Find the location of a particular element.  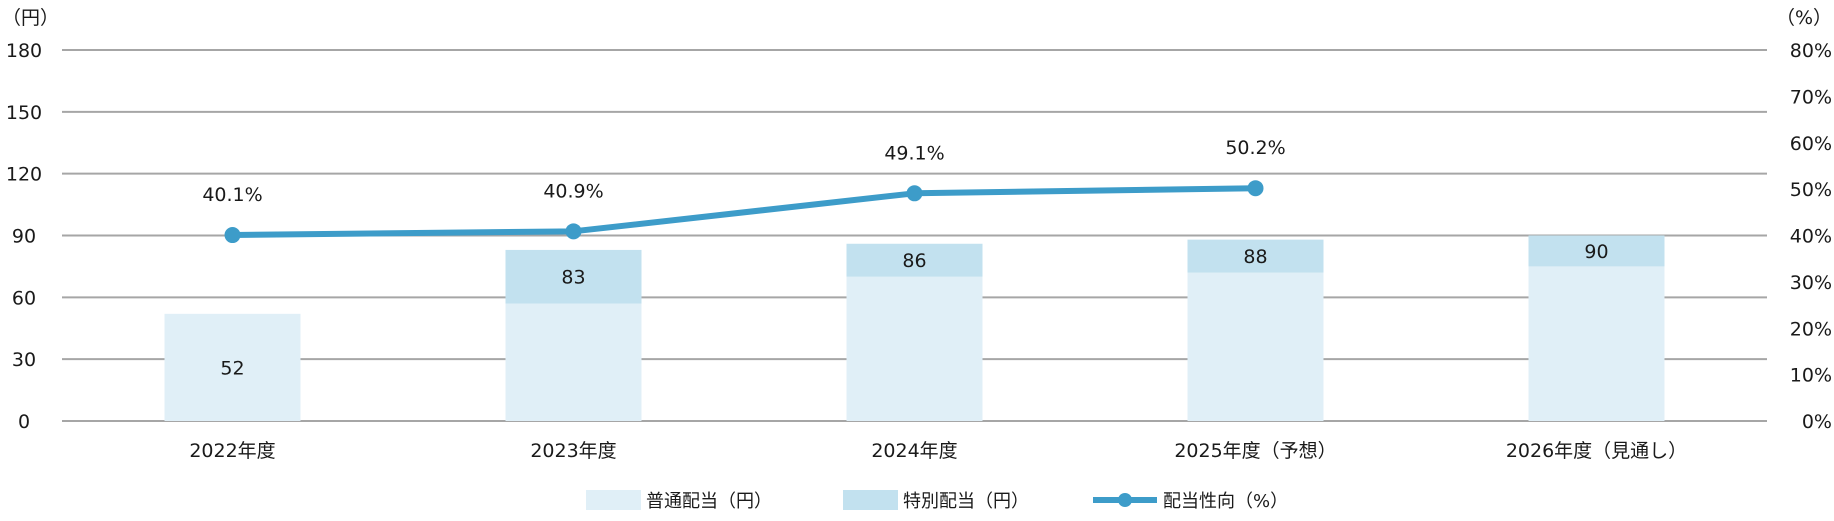

legend-label: 特別配当（円） is located at coordinates (966, 501).